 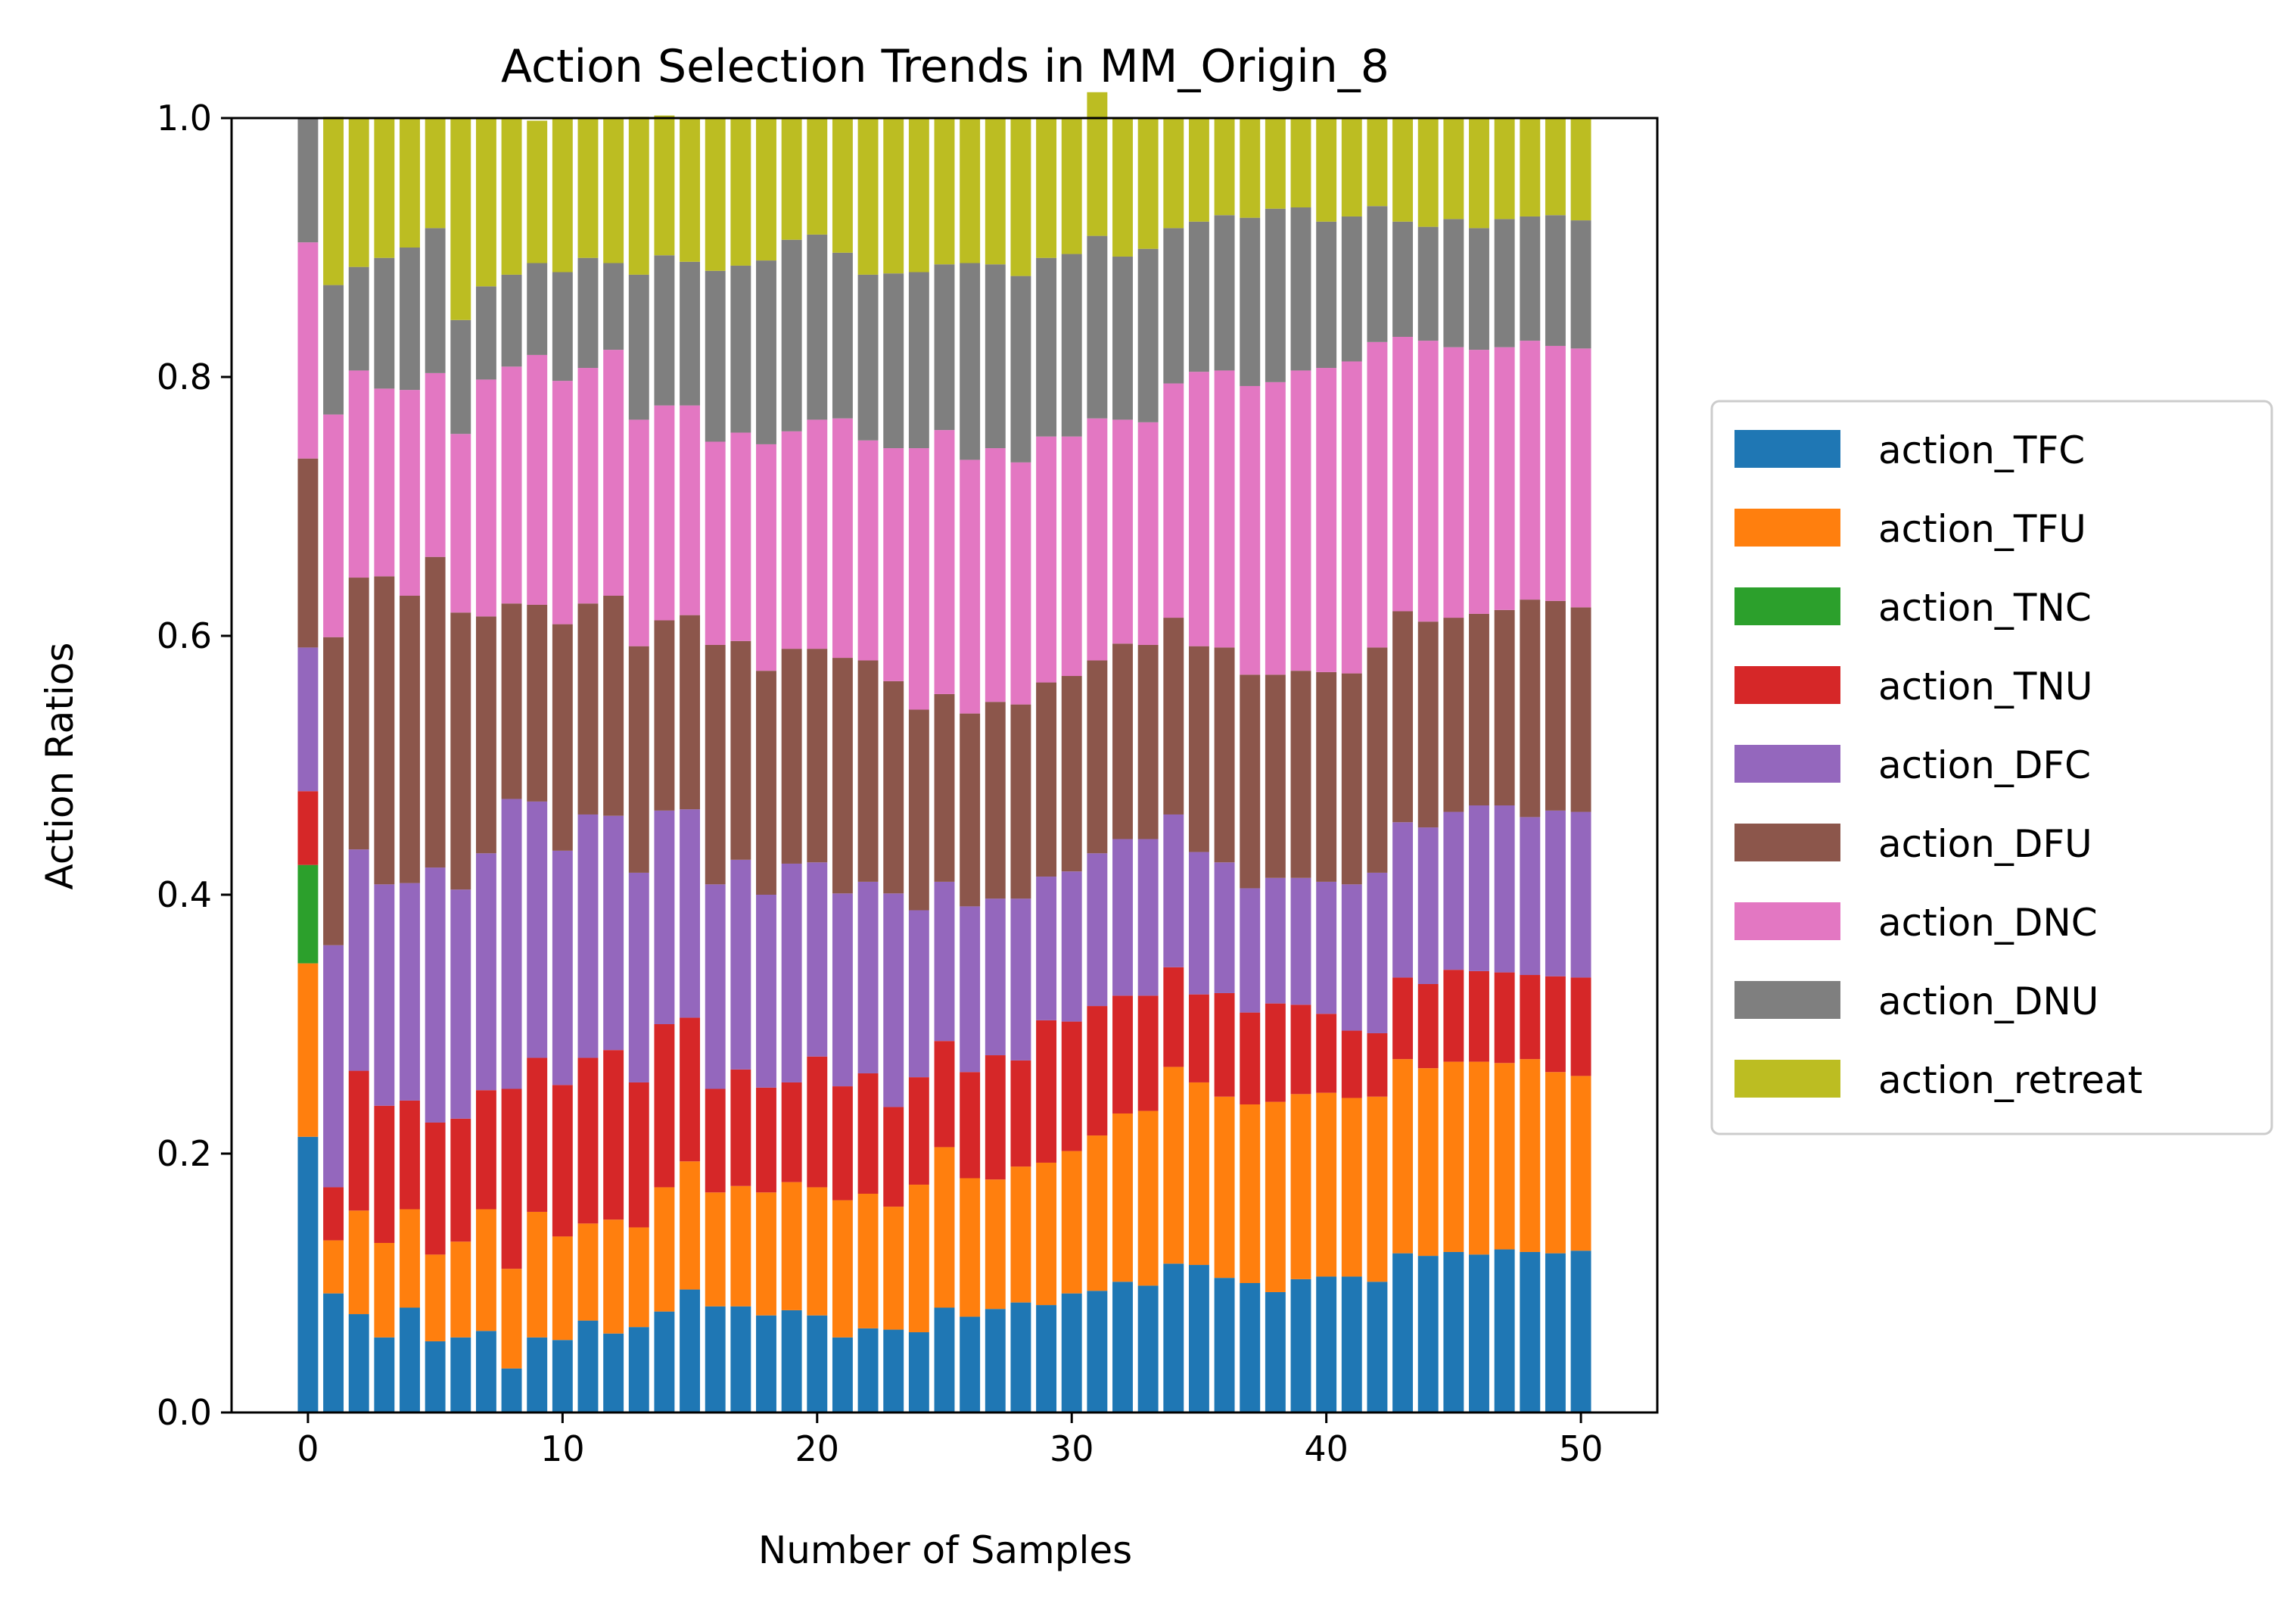 I want to click on legend-swatch-action_TFC, so click(x=1787, y=449).